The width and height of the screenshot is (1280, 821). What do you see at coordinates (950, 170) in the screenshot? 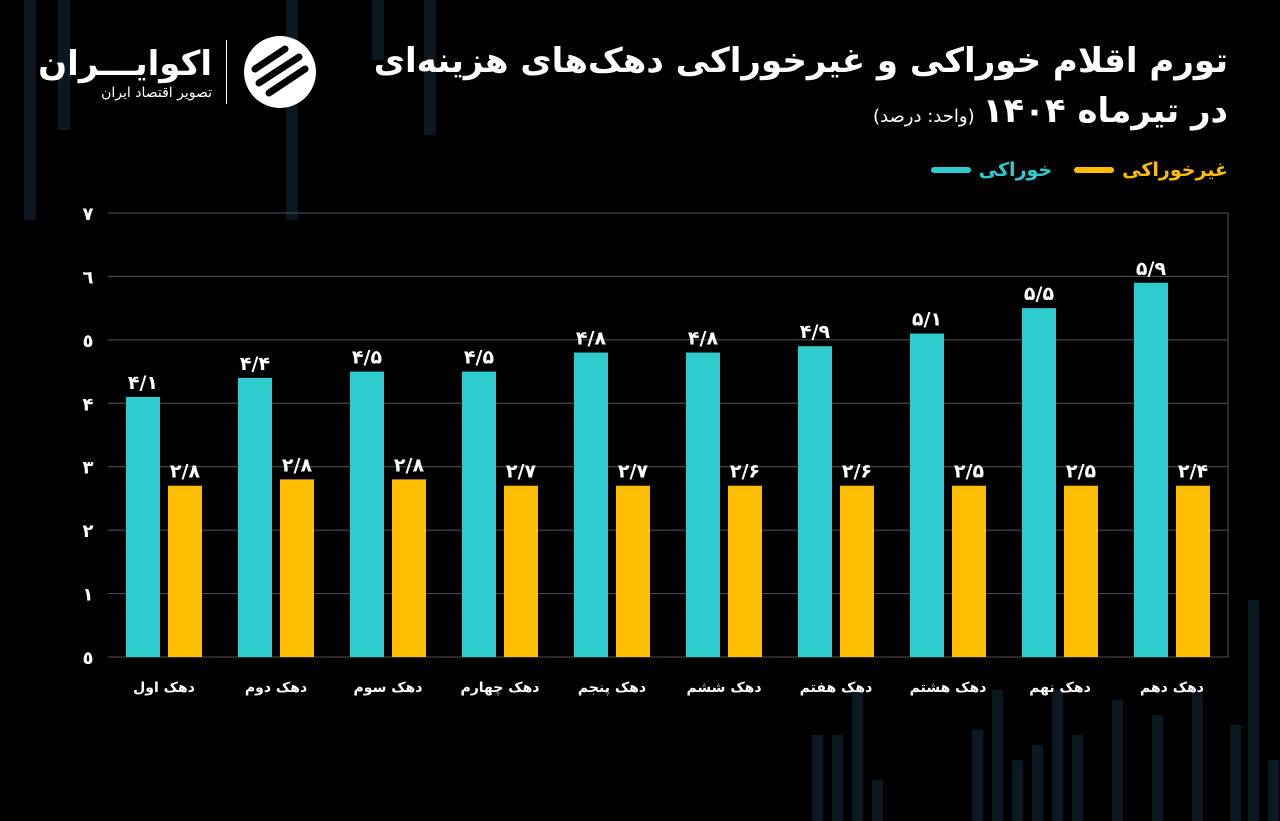
I see `legend-swatch-food` at bounding box center [950, 170].